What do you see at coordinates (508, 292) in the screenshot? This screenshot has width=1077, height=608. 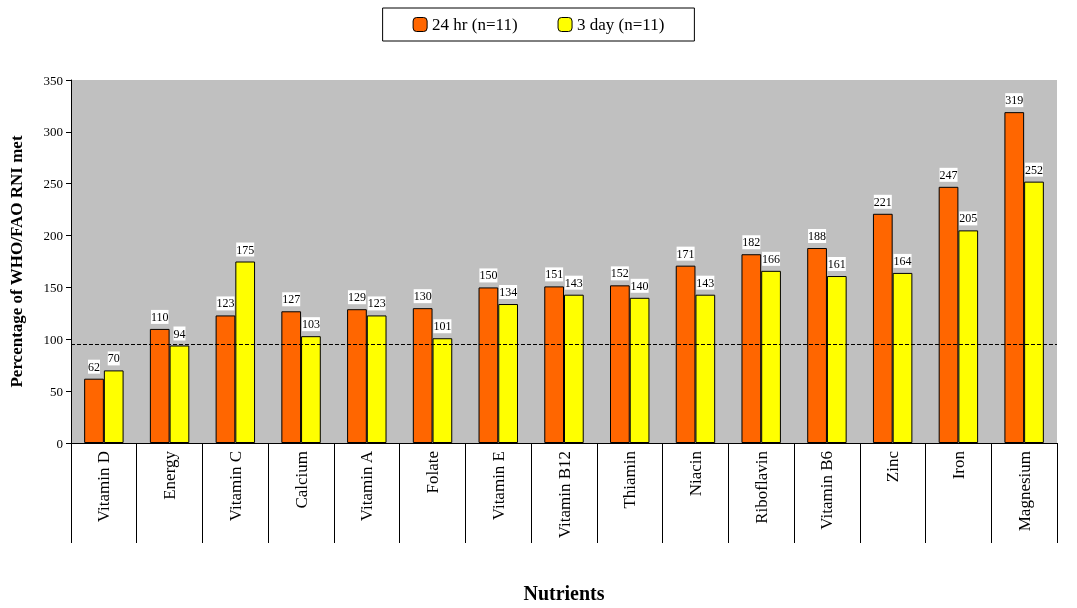 I see `data-label: 134` at bounding box center [508, 292].